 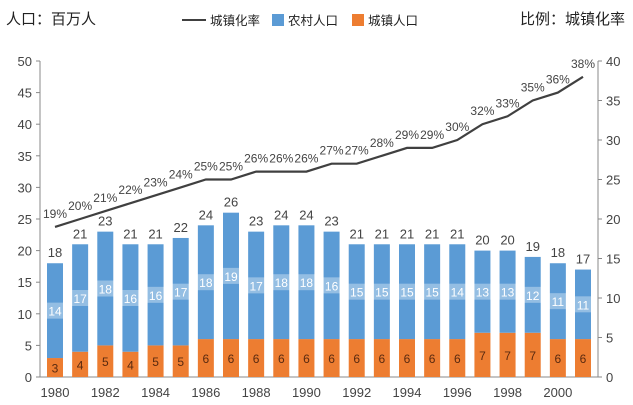 What do you see at coordinates (533, 88) in the screenshot?
I see `rate-value-label: 35%` at bounding box center [533, 88].